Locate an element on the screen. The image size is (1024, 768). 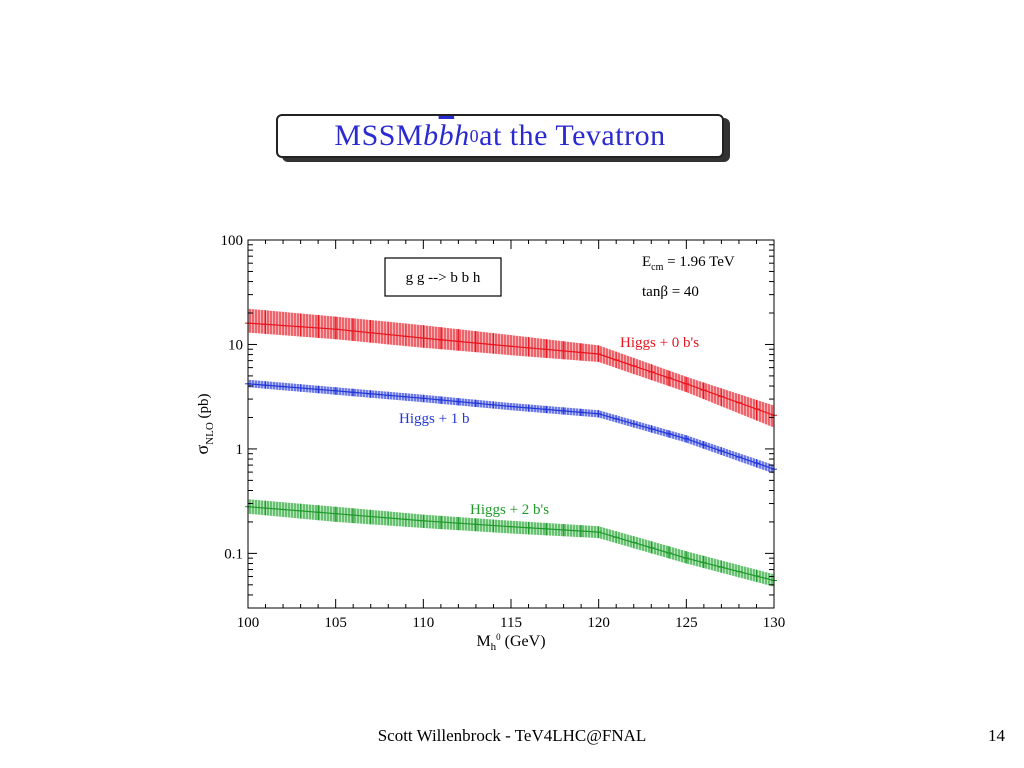
annotation-ecm-sub: cm is located at coordinates (657, 267).